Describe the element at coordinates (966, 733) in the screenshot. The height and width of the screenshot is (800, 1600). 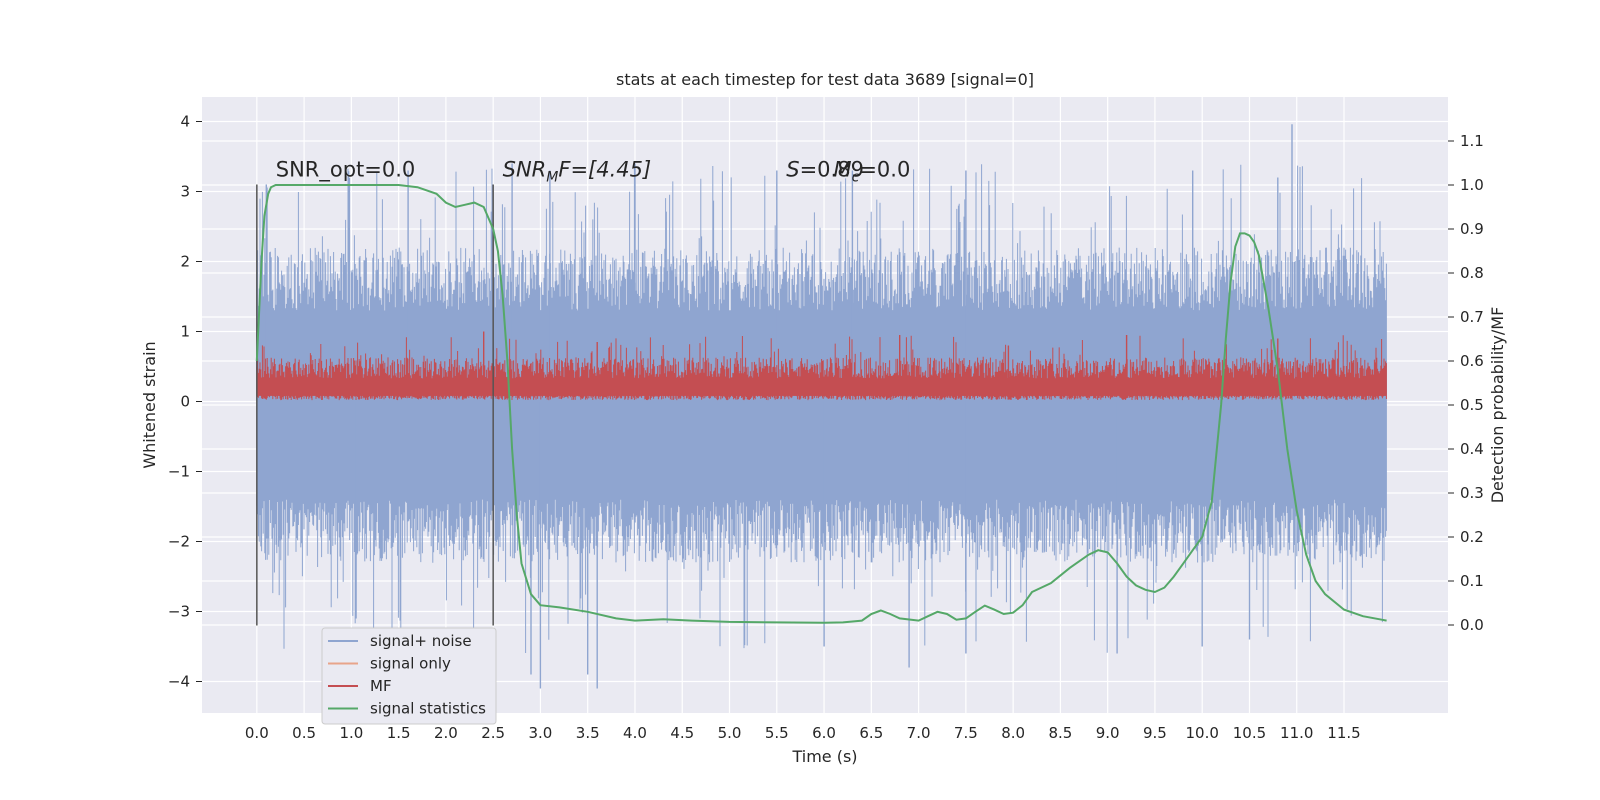
I see `x-tick-label: 7.5` at that location.